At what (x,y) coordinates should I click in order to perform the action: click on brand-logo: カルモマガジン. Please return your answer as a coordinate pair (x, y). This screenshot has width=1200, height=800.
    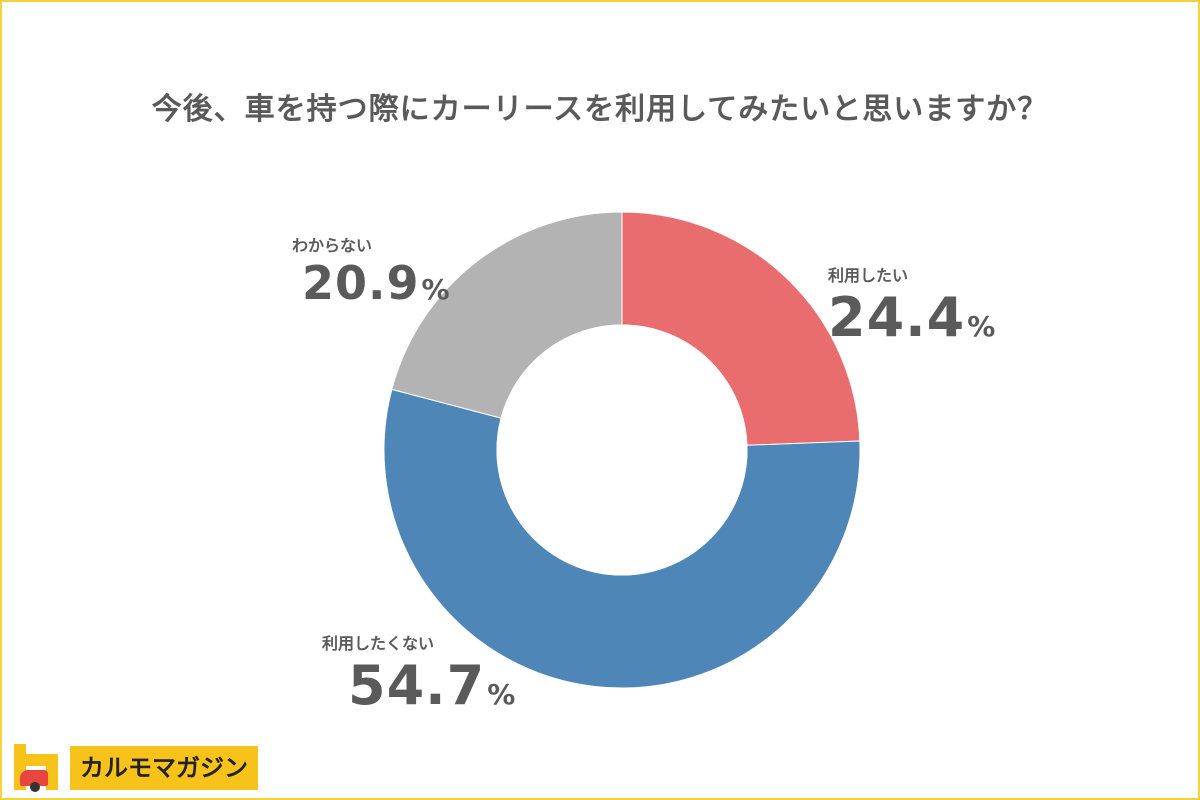
    Looking at the image, I should click on (135, 768).